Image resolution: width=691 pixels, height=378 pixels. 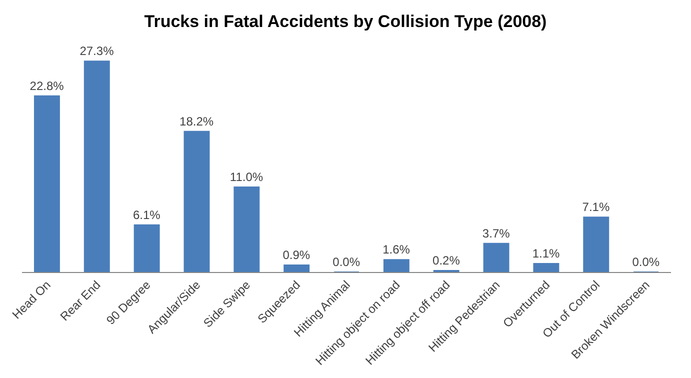 What do you see at coordinates (546, 253) in the screenshot?
I see `data-label: 1.1%` at bounding box center [546, 253].